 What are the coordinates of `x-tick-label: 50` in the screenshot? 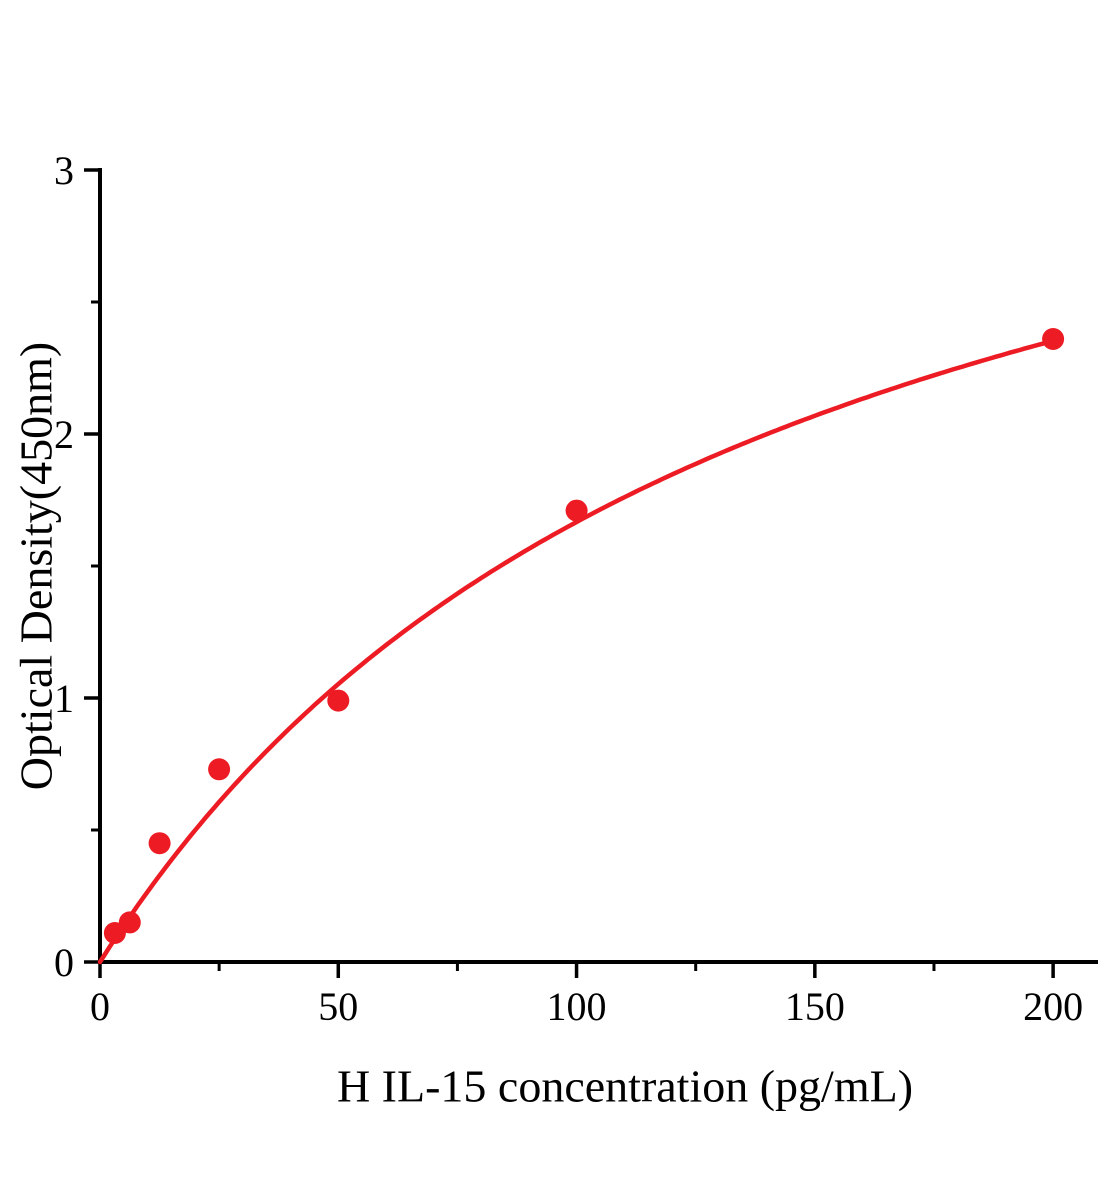 It's located at (338, 1006).